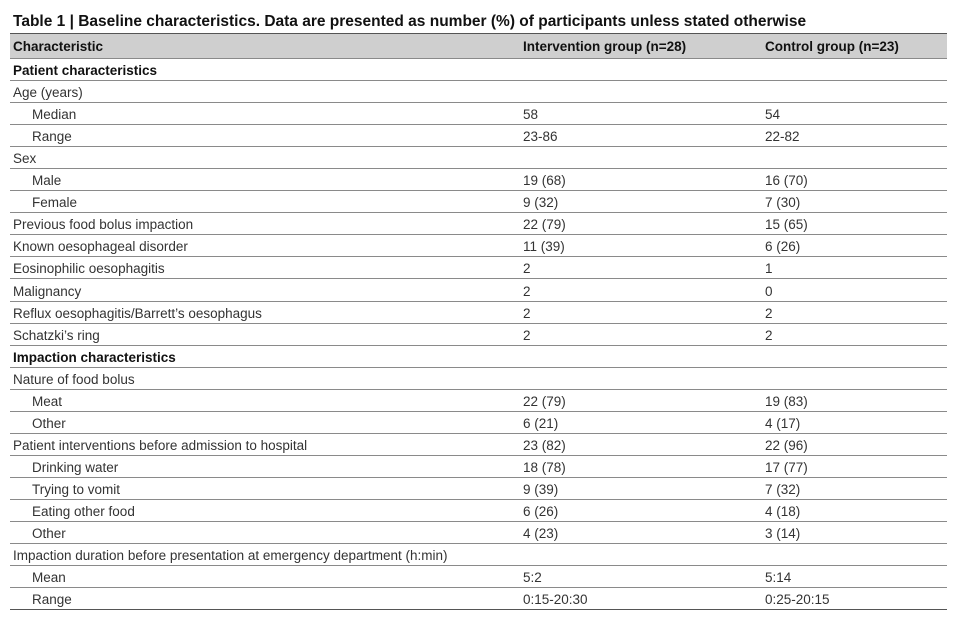  Describe the element at coordinates (265, 225) in the screenshot. I see `row-characteristic-cell: Previous food bolus impaction` at that location.